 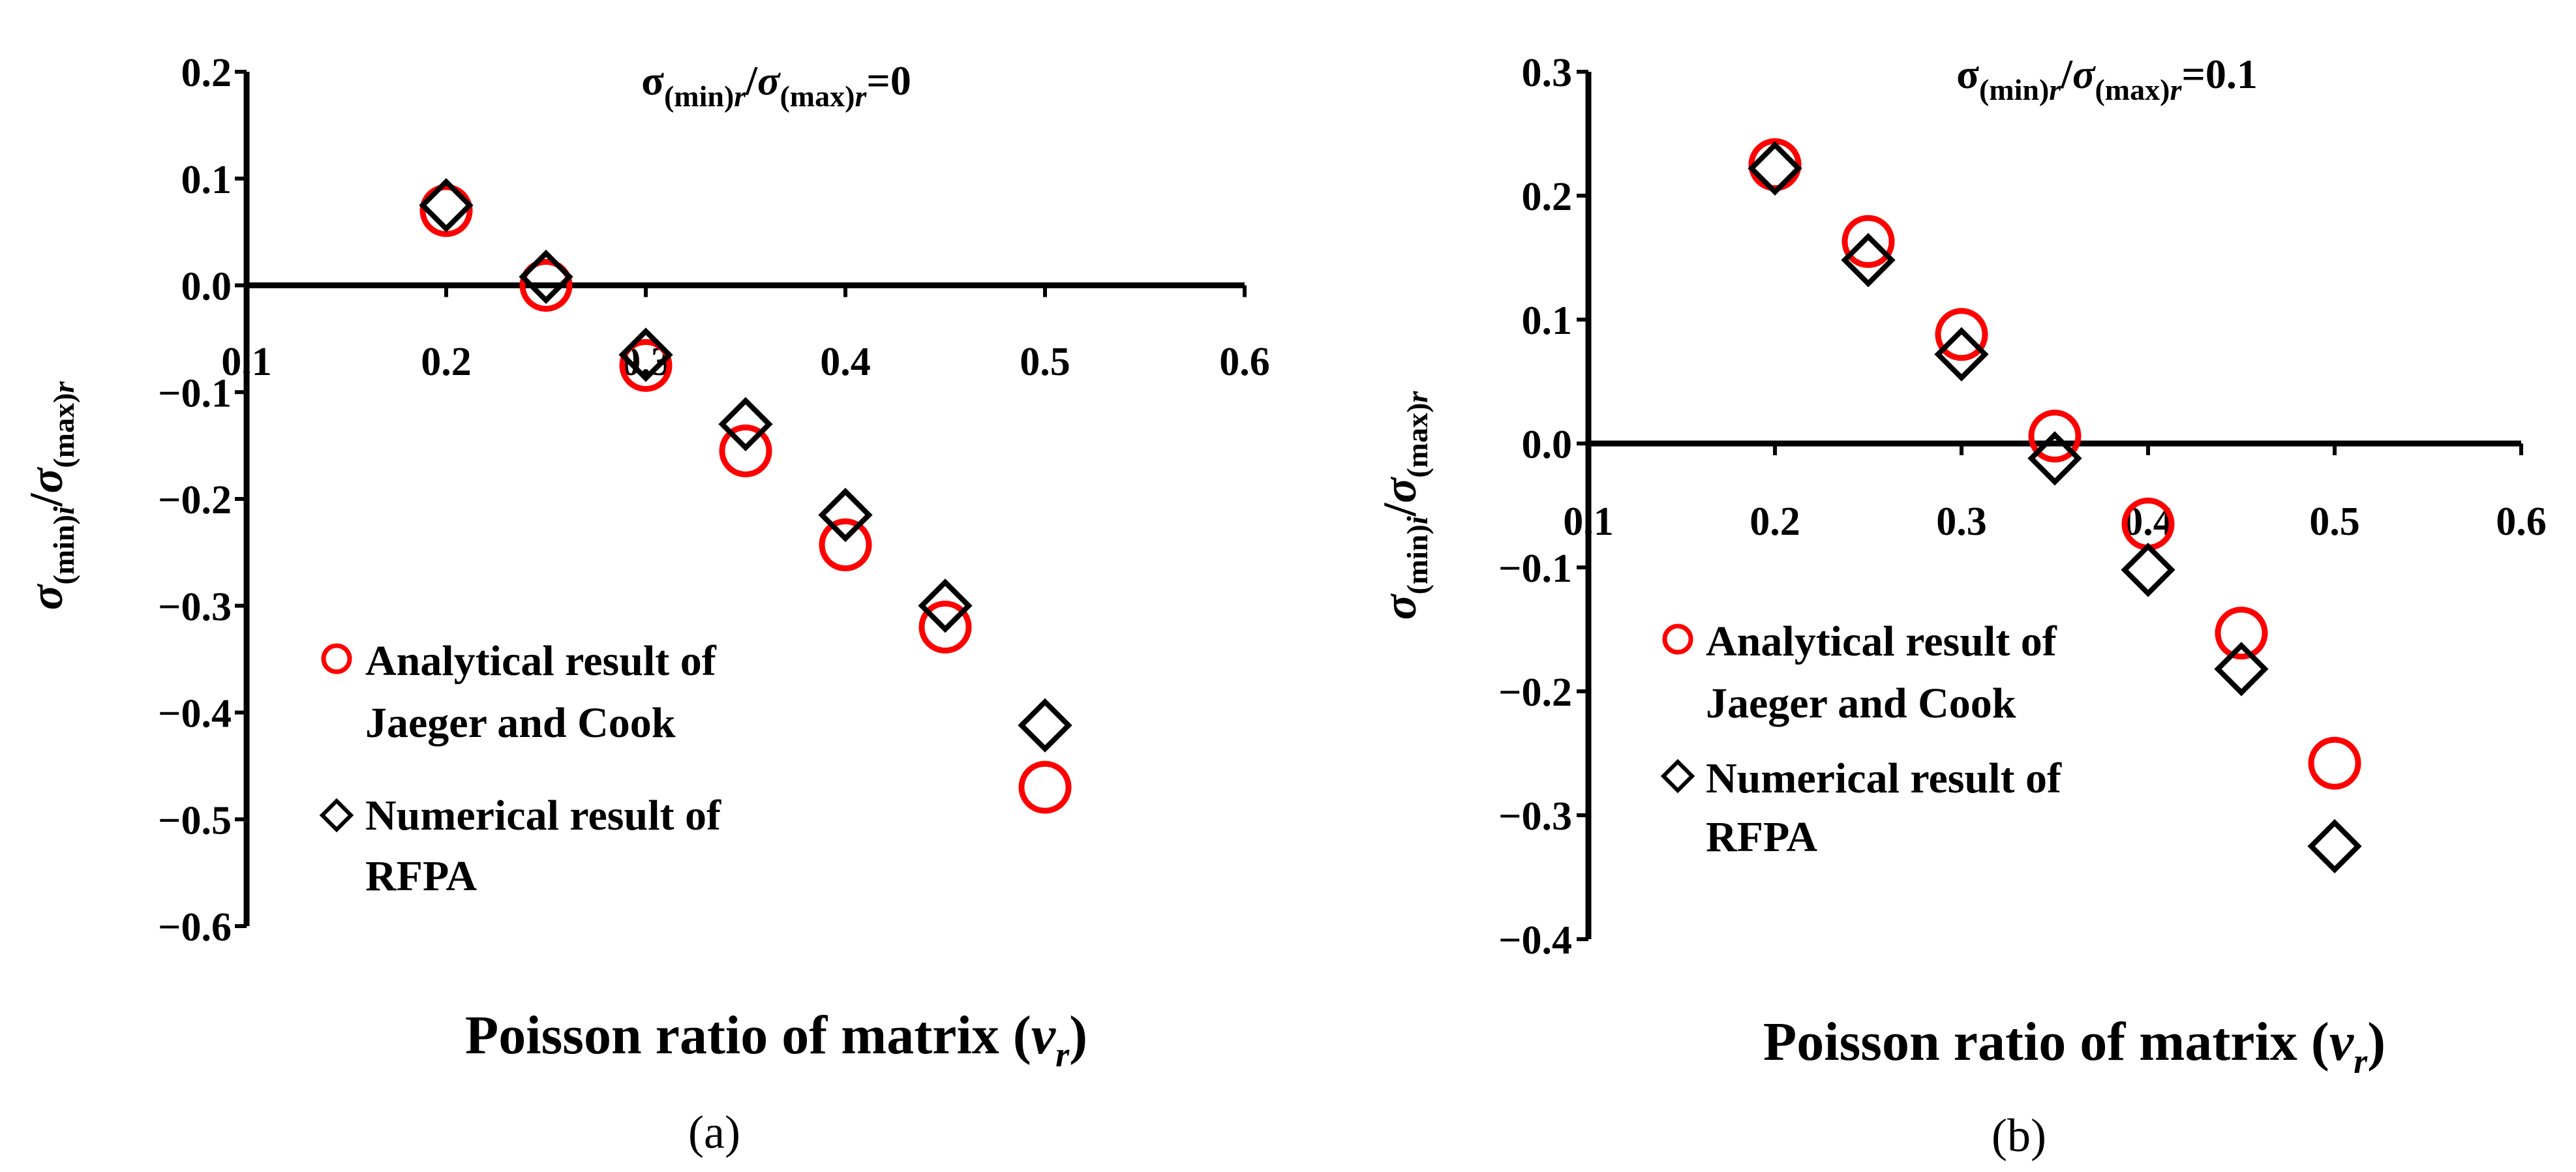 I want to click on chart-title: σ(min)r/σ(max)r=0, so click(x=776, y=85).